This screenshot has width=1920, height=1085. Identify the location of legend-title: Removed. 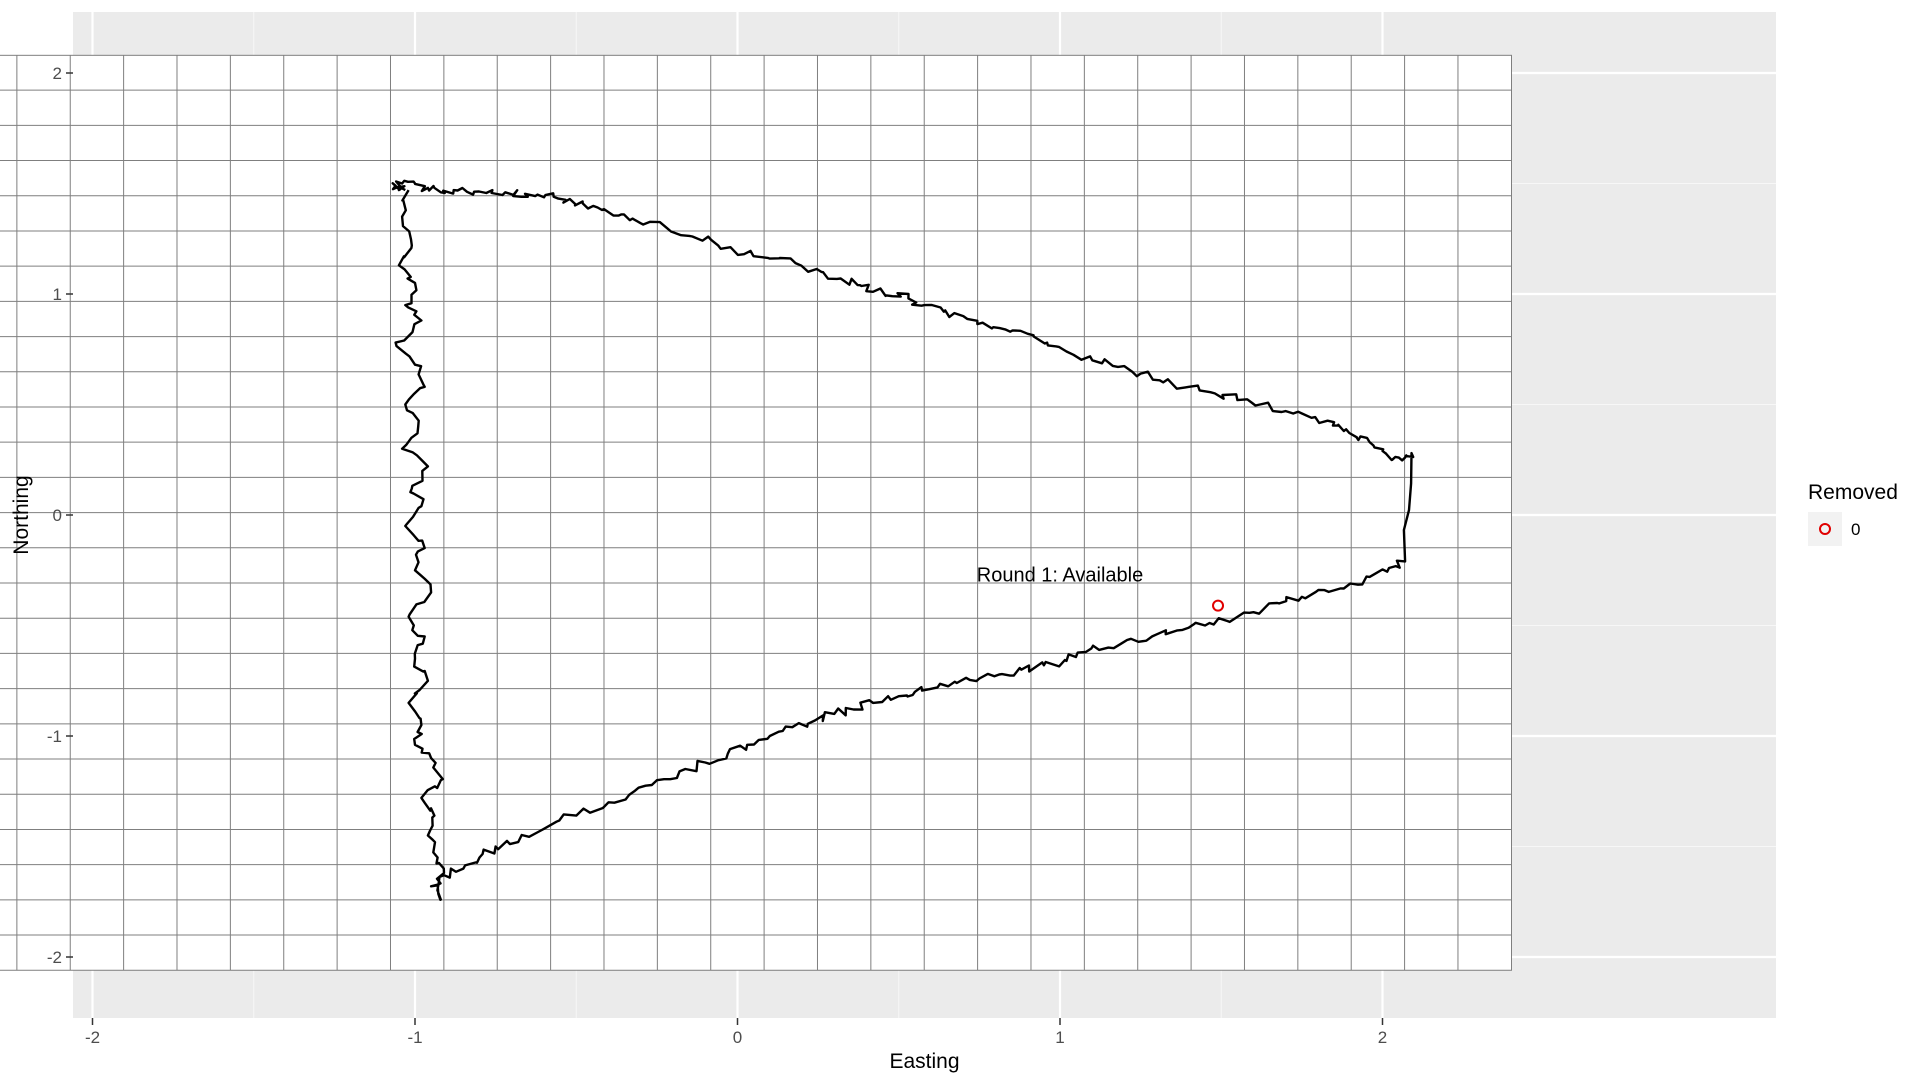
(1853, 492).